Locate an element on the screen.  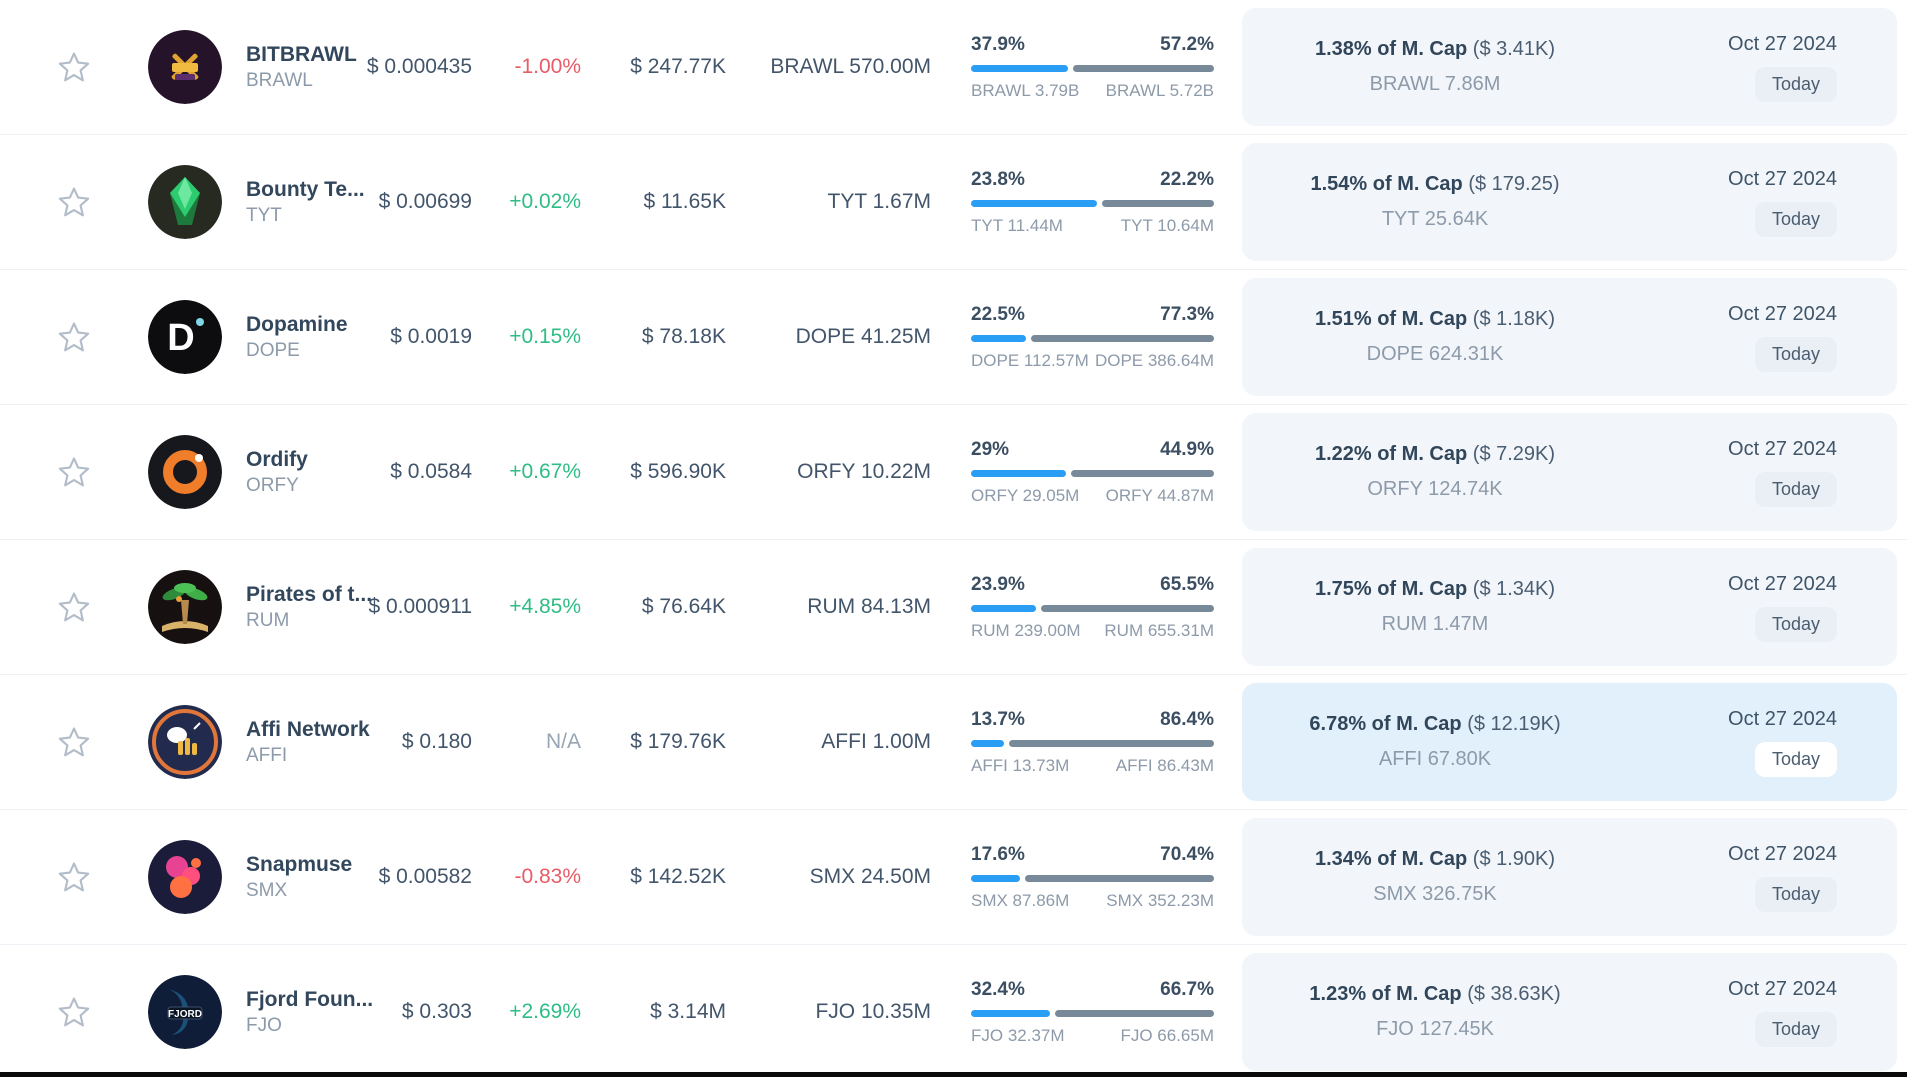
bar-right-label: AFFI 86.43M is located at coordinates (1164, 765).